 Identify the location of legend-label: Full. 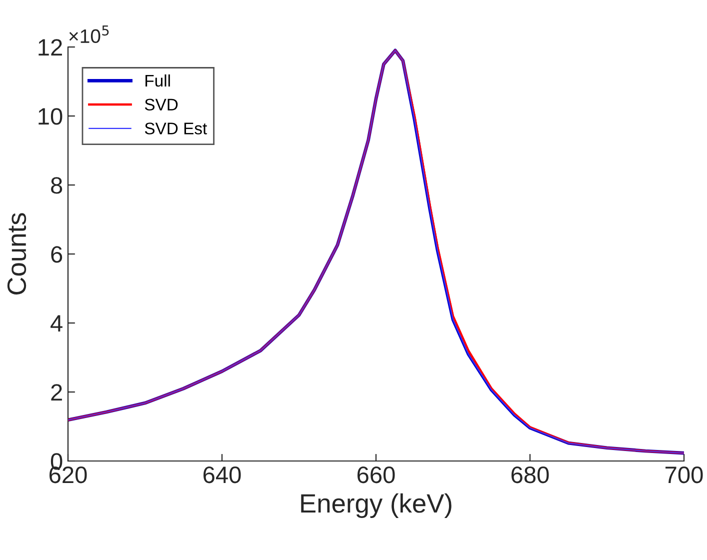
(158, 80).